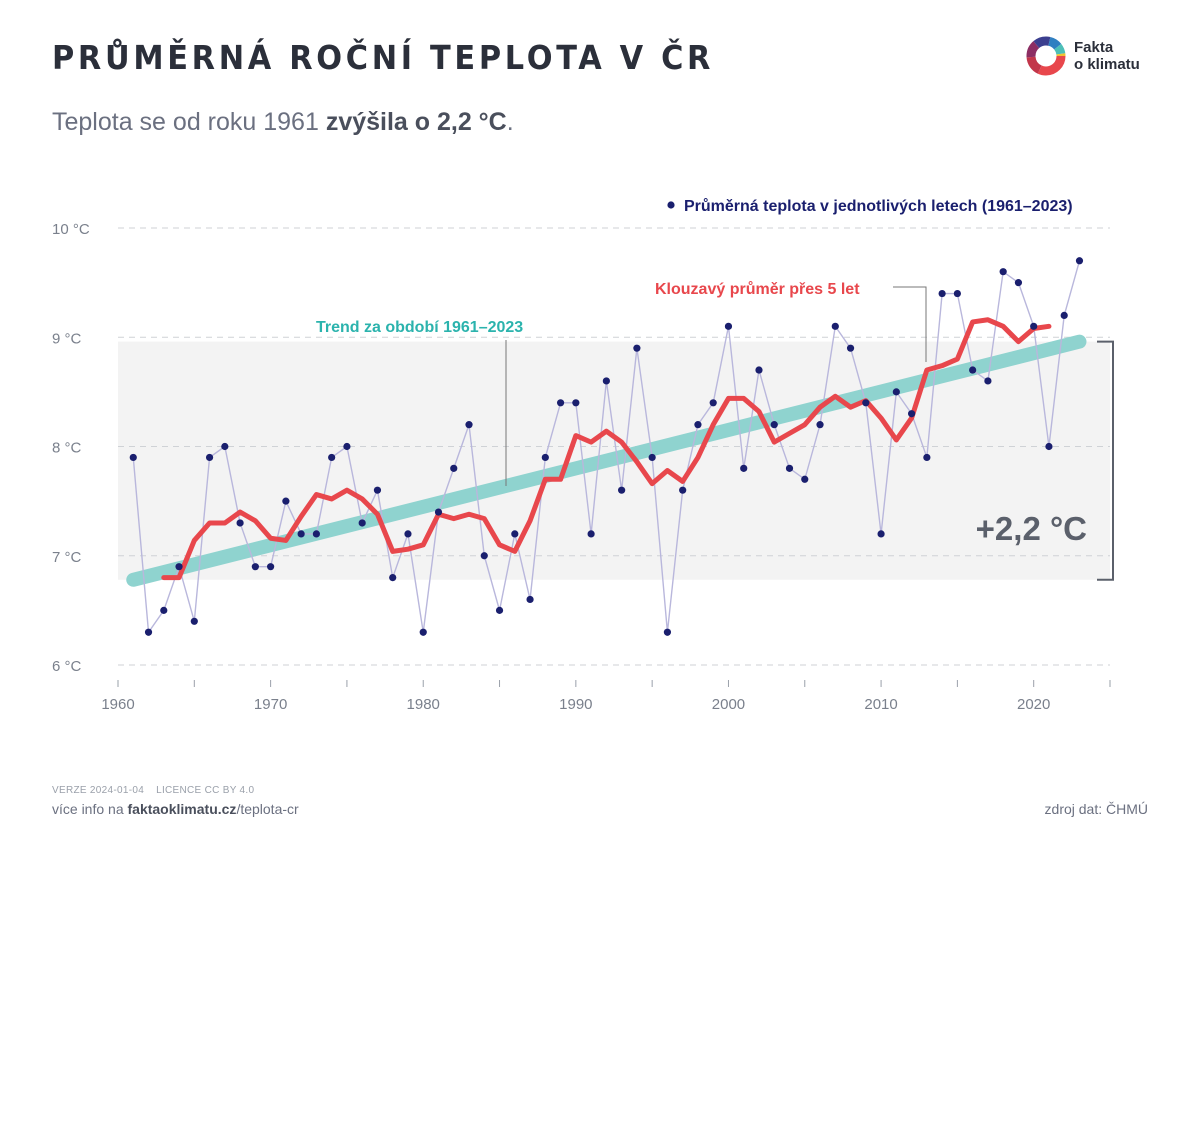 Image resolution: width=1200 pixels, height=1148 pixels. What do you see at coordinates (67, 666) in the screenshot?
I see `y-tick-label: 6 °C` at bounding box center [67, 666].